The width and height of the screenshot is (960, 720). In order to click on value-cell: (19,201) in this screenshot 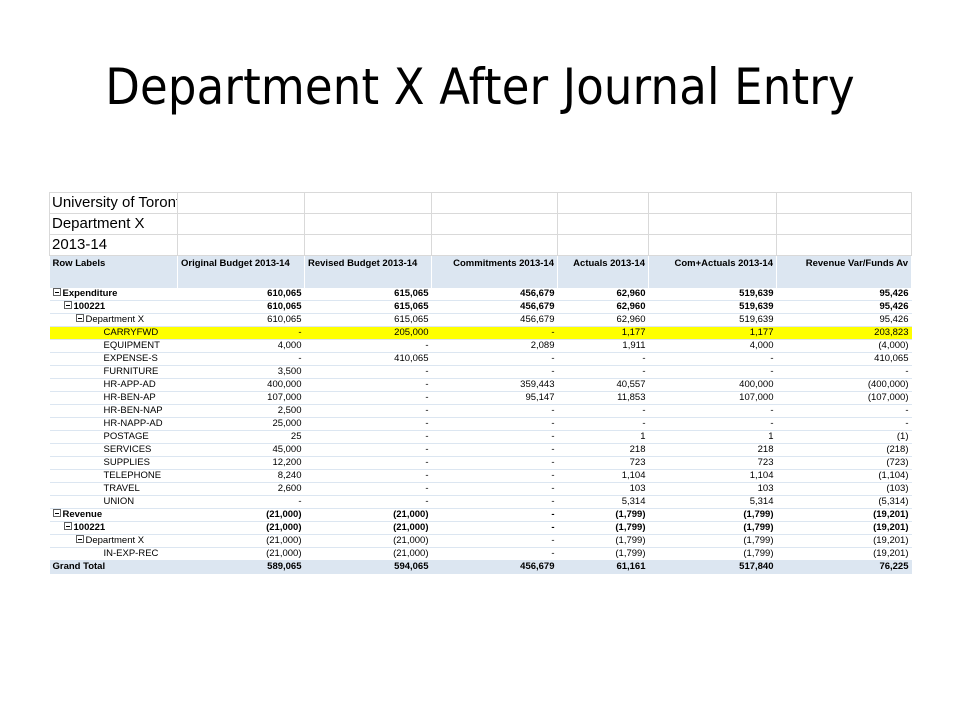, I will do `click(844, 541)`.